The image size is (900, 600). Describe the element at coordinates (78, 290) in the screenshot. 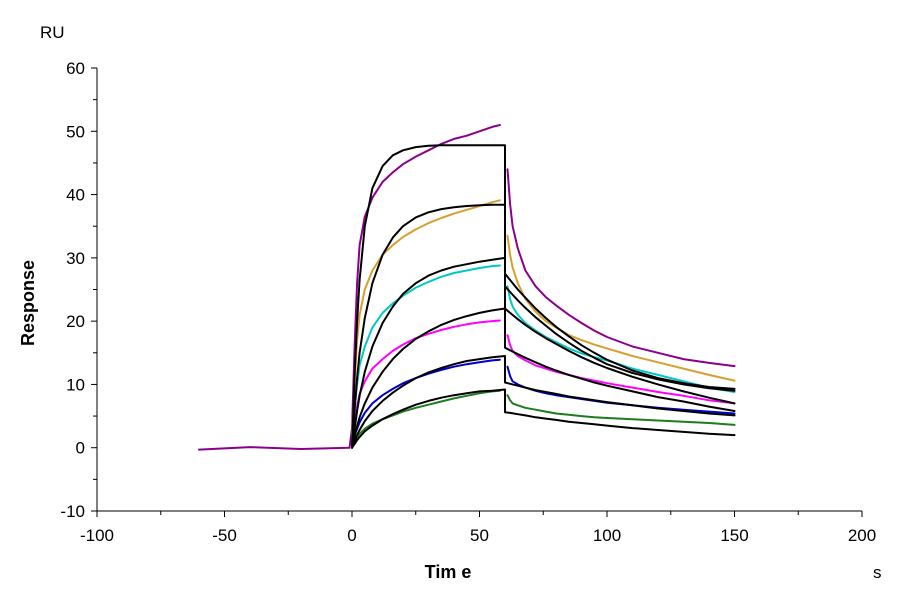

I see `y-axis-ticks: -10 0 10 20 30 40 50 60` at that location.